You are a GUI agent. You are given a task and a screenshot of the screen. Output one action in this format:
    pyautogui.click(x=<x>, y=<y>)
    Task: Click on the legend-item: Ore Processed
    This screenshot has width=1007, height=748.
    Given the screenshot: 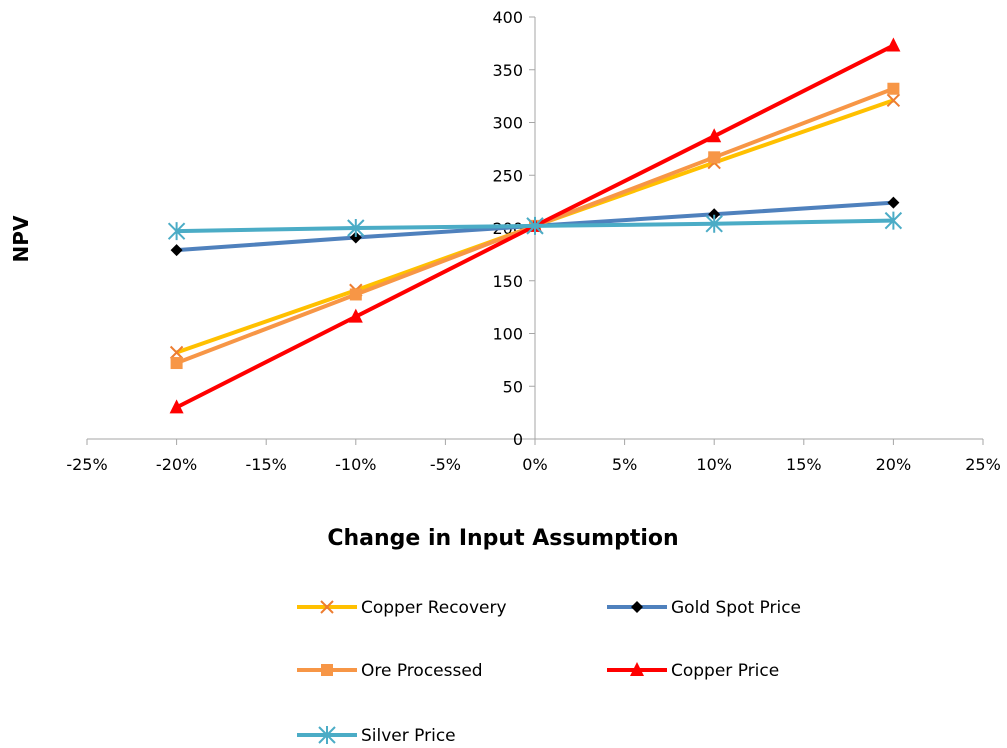 What is the action you would take?
    pyautogui.click(x=390, y=671)
    